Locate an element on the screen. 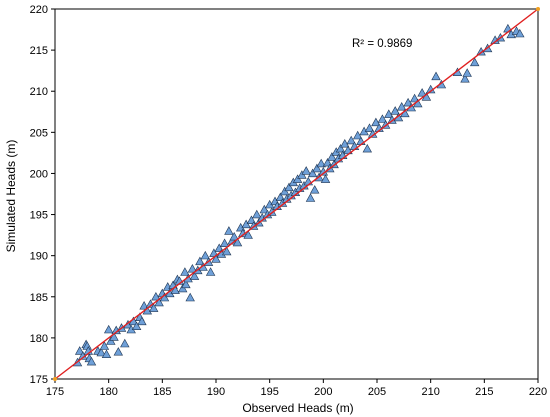 This screenshot has width=550, height=417. y-tick-label: 200 is located at coordinates (39, 174).